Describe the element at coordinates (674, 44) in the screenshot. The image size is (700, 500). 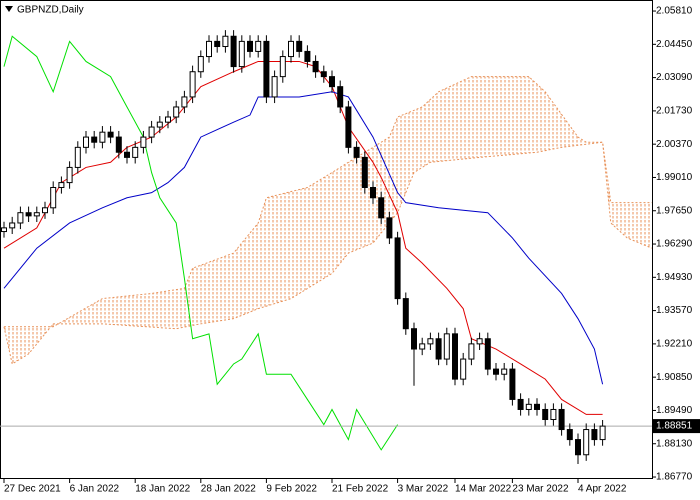
I see `y-tick-label: 2.04450` at that location.